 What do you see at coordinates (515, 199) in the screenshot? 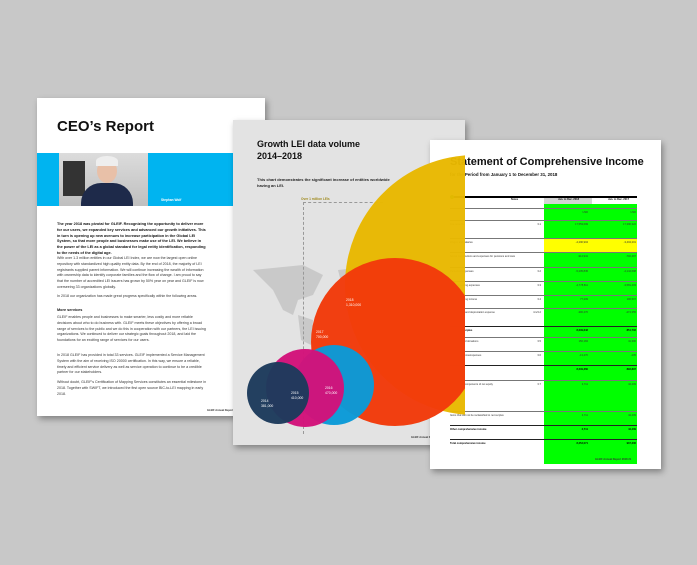
I see `col-notes: Notes` at bounding box center [515, 199].